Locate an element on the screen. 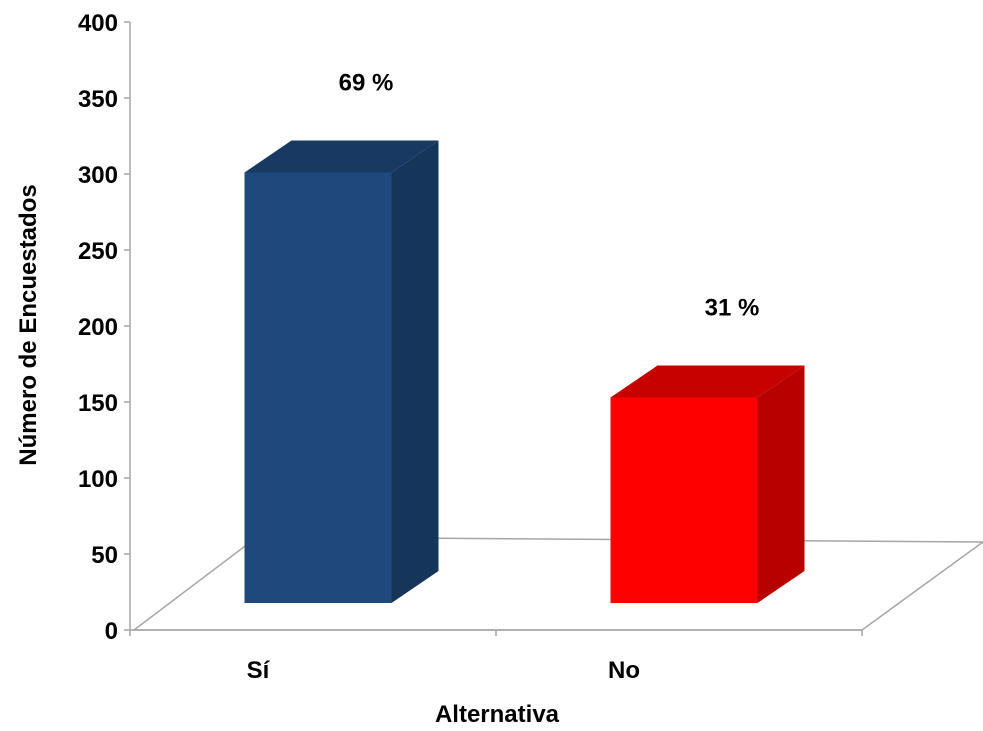  x-tick-label: No is located at coordinates (624, 670).